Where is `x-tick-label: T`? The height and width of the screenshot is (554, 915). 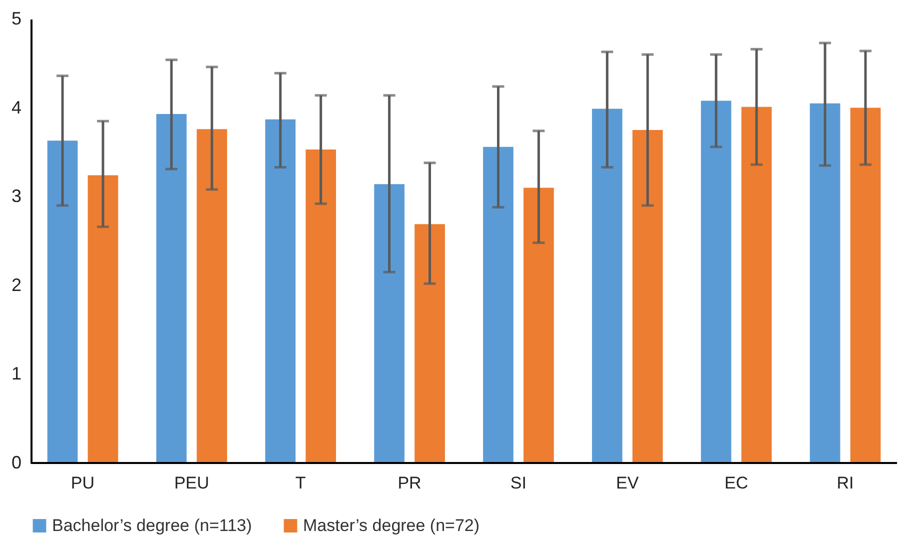
x-tick-label: T is located at coordinates (300, 483).